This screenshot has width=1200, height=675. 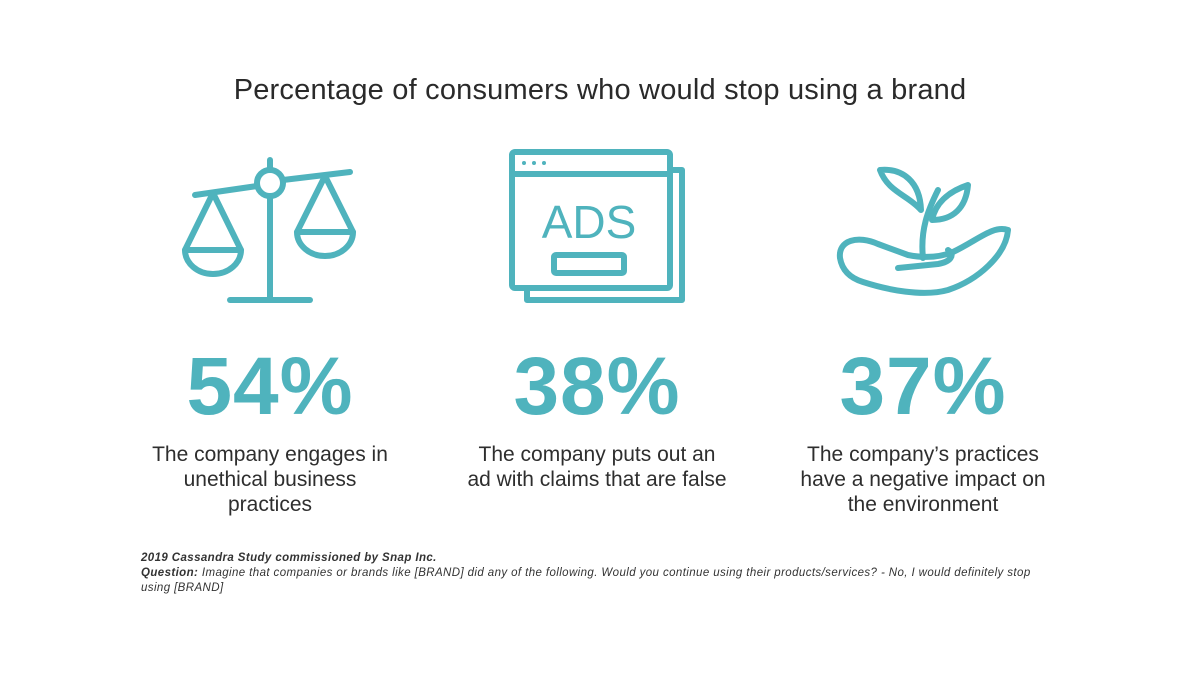 I want to click on scales-icon, so click(x=269, y=230).